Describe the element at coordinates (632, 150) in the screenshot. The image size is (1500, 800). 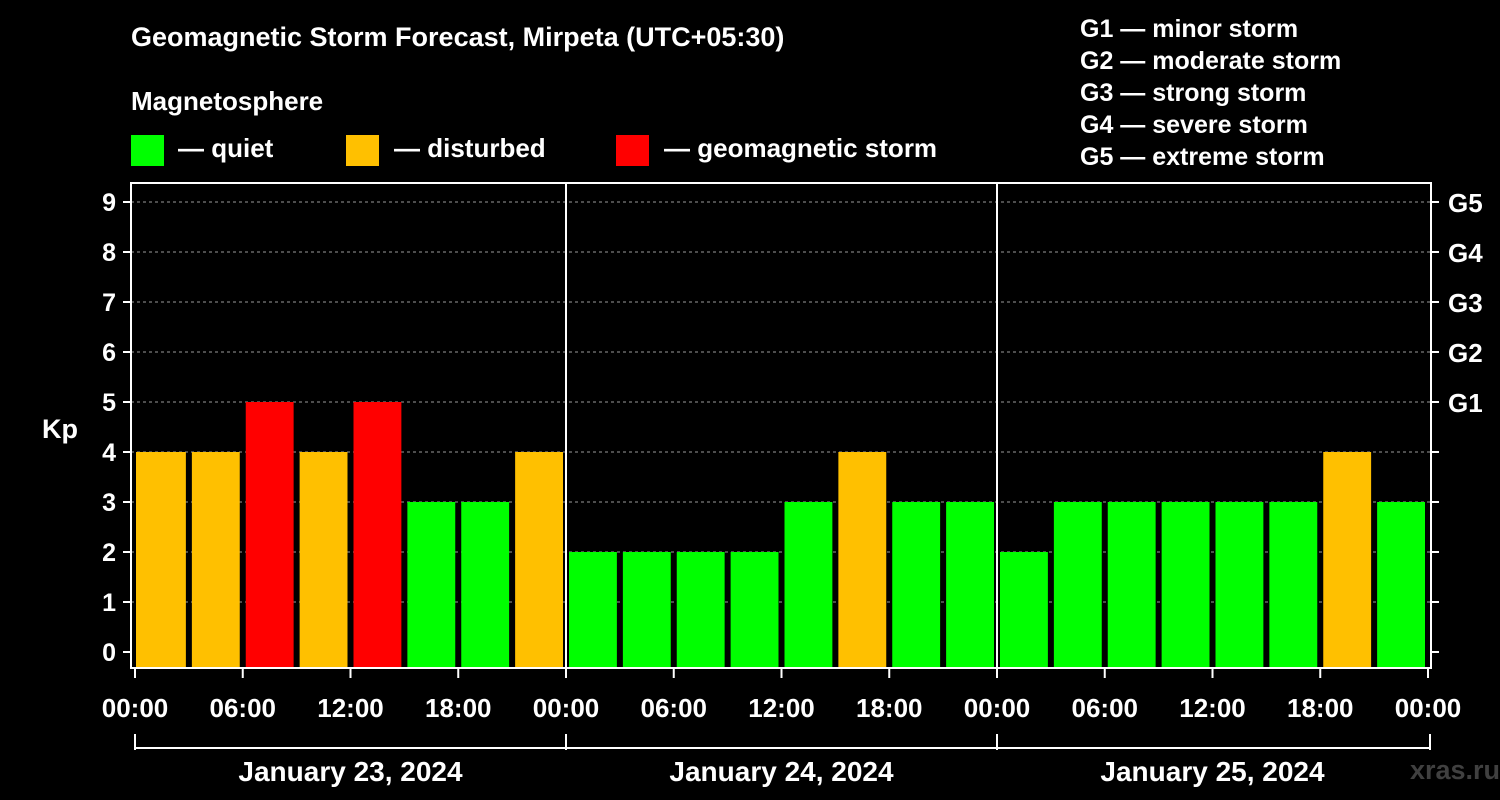
I see `legend-swatch-storm` at that location.